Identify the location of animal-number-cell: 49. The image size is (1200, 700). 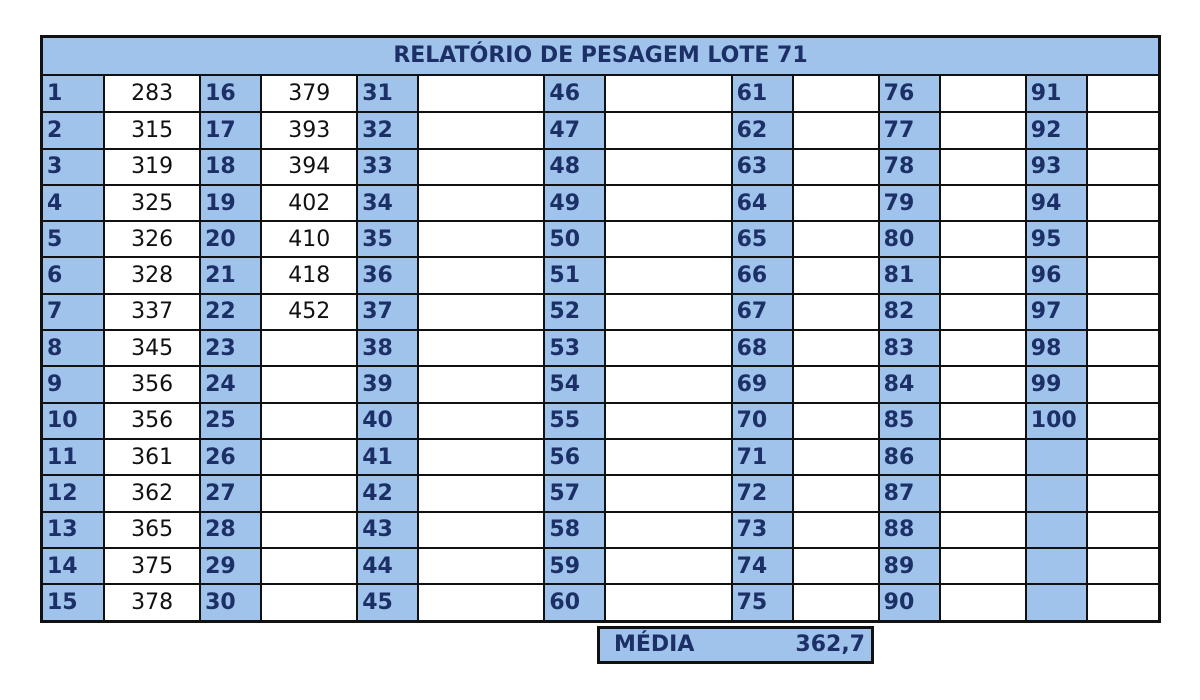
(575, 203).